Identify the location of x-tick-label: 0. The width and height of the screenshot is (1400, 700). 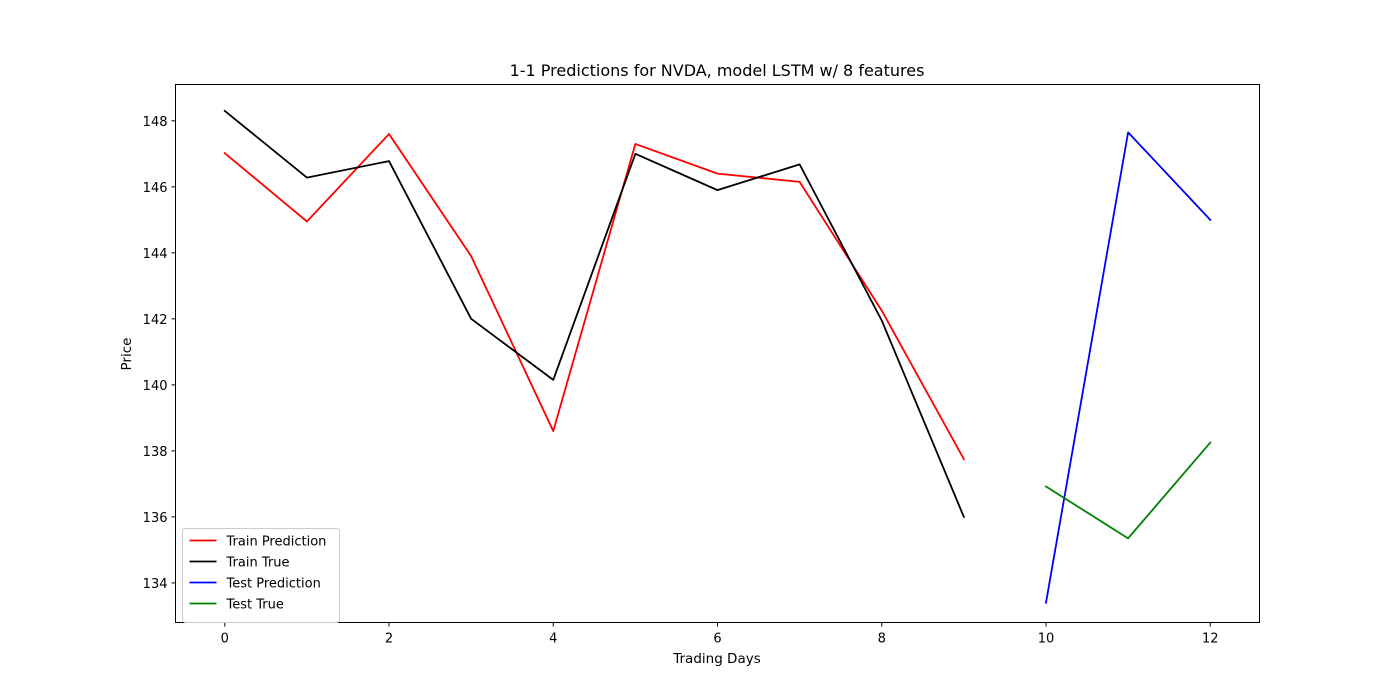
(225, 639).